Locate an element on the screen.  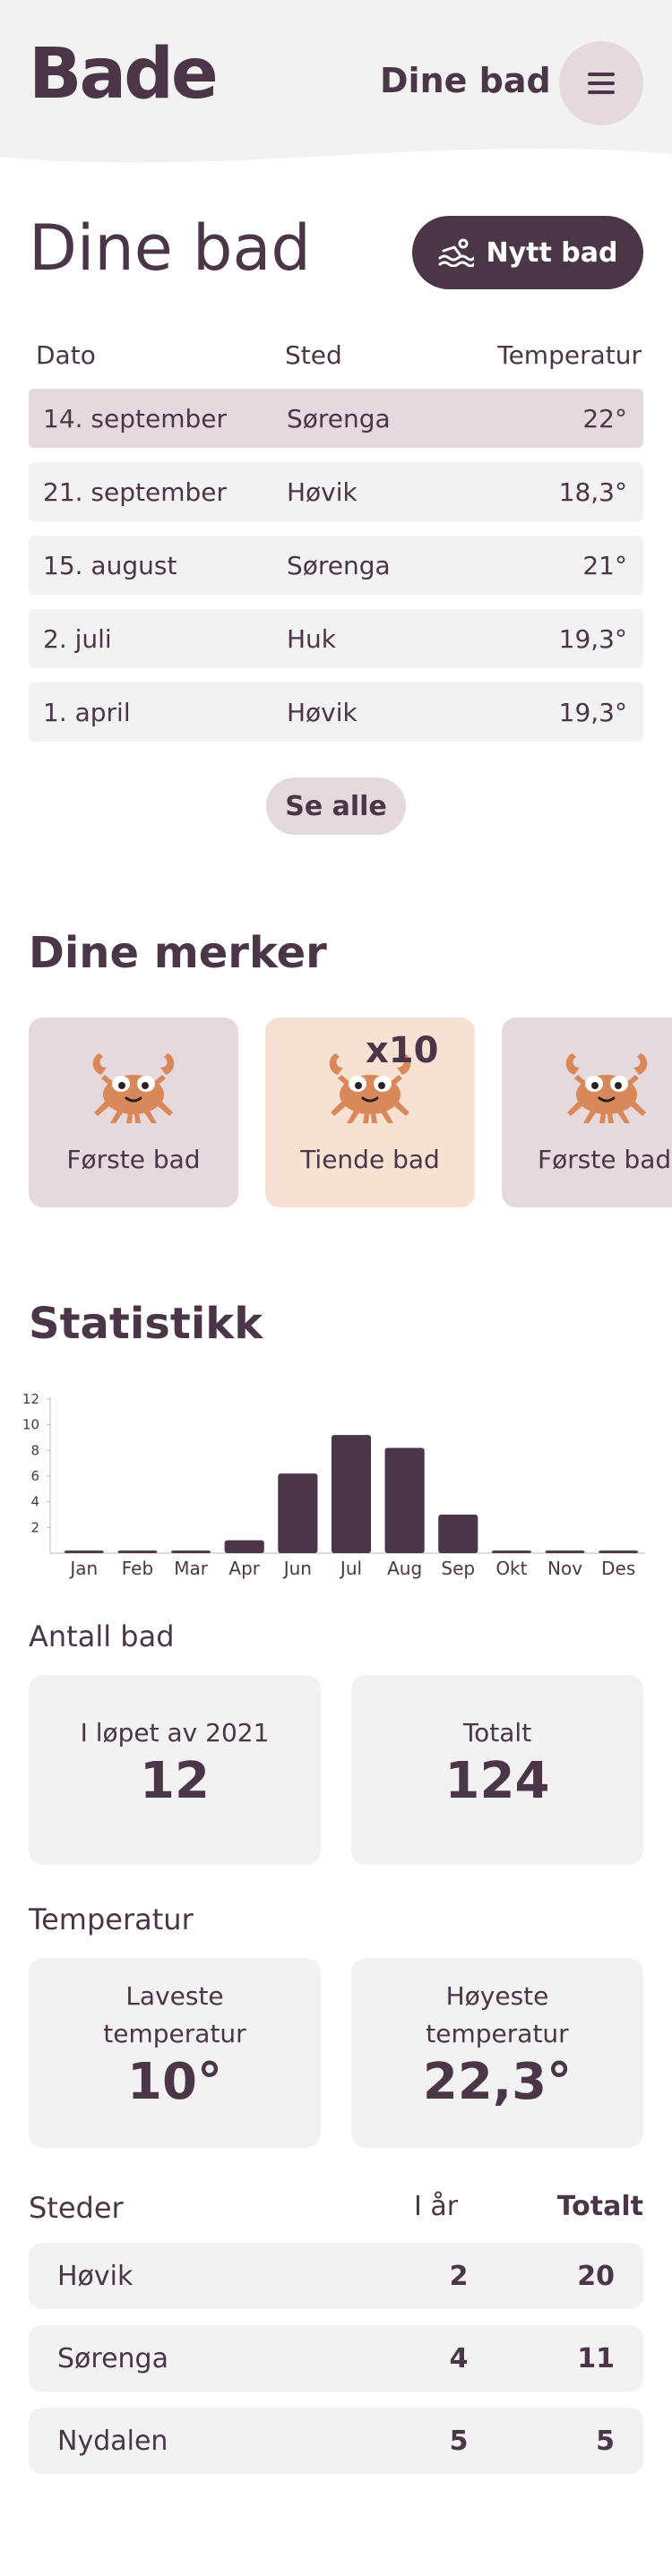
chart-bar-jan is located at coordinates (84, 1551).